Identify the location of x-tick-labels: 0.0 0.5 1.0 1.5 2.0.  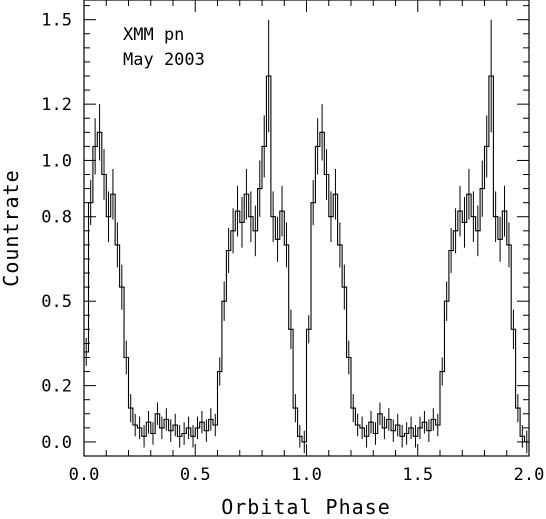
(307, 475).